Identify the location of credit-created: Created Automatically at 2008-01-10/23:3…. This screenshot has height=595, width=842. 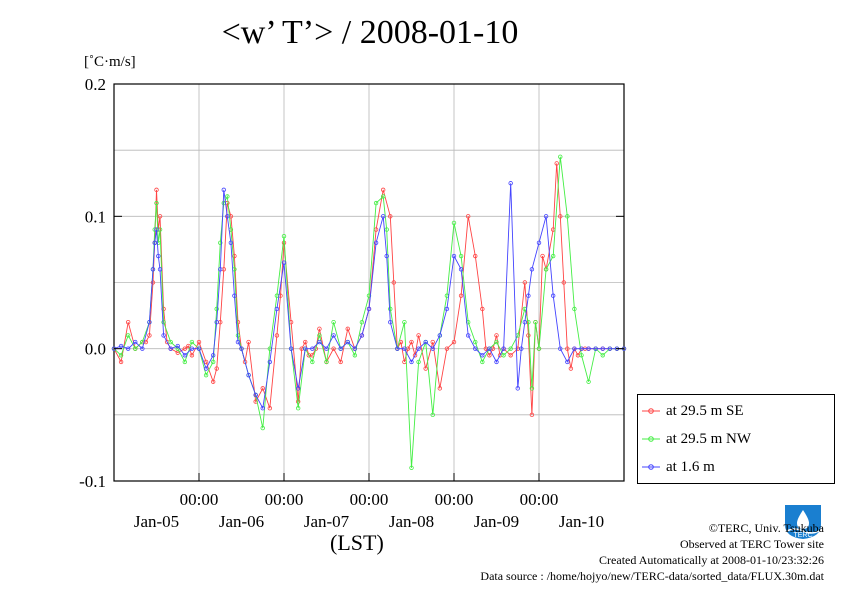
(711, 560).